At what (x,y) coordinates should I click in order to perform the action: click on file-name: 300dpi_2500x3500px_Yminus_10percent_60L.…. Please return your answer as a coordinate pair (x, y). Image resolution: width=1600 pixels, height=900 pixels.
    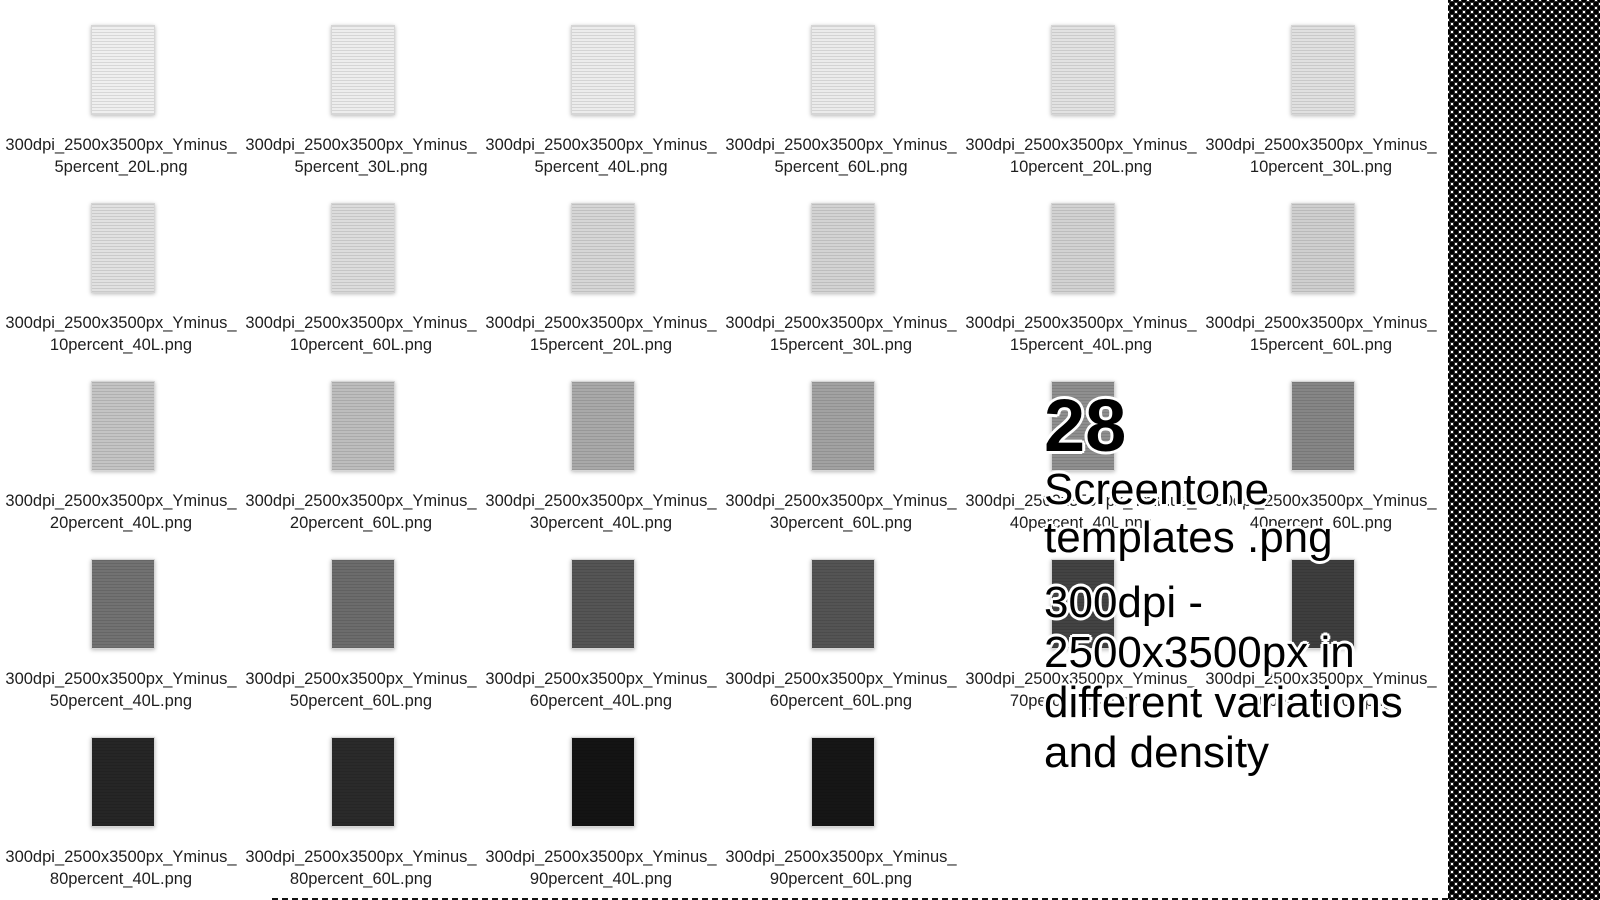
    Looking at the image, I should click on (361, 334).